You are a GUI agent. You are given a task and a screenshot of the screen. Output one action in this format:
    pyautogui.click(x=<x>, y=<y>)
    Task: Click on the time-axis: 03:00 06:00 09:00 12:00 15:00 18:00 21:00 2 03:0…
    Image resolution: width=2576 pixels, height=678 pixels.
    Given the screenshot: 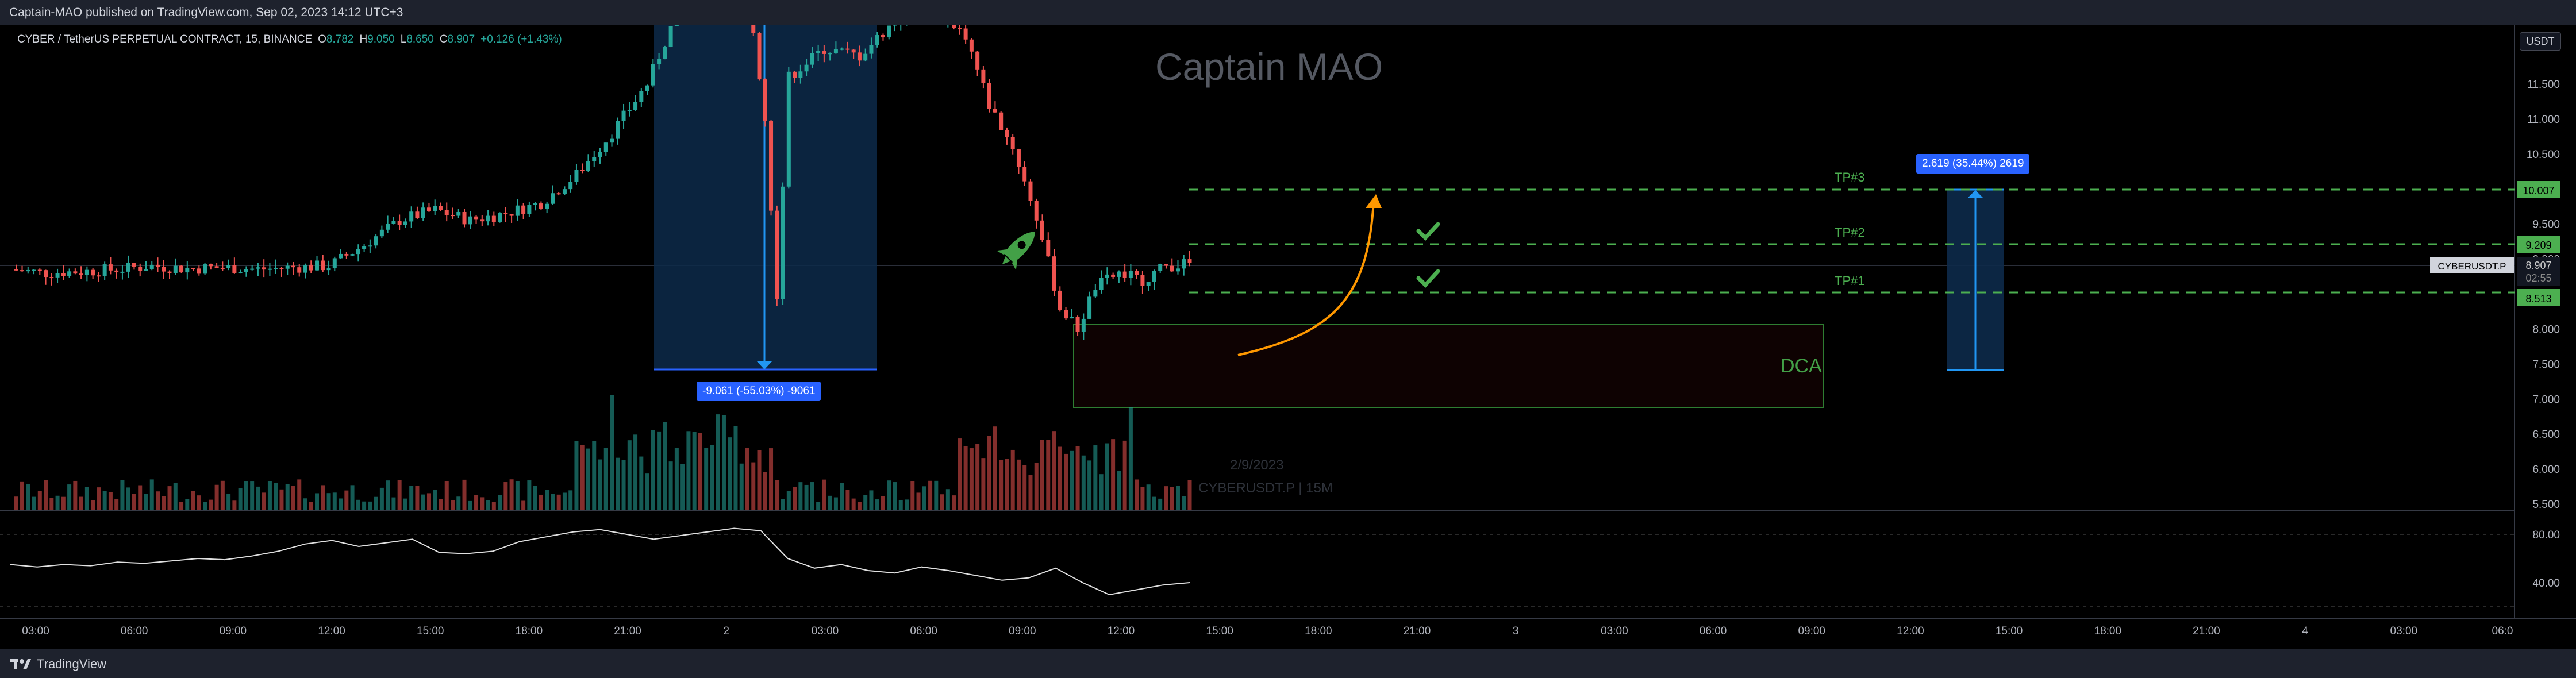 What is the action you would take?
    pyautogui.click(x=1267, y=631)
    